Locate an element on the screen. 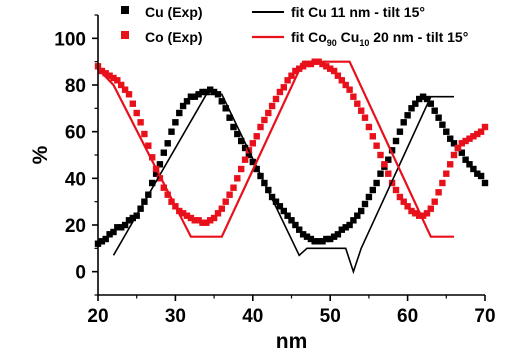 The image size is (523, 354). legend-marker-co-exp is located at coordinates (125, 35).